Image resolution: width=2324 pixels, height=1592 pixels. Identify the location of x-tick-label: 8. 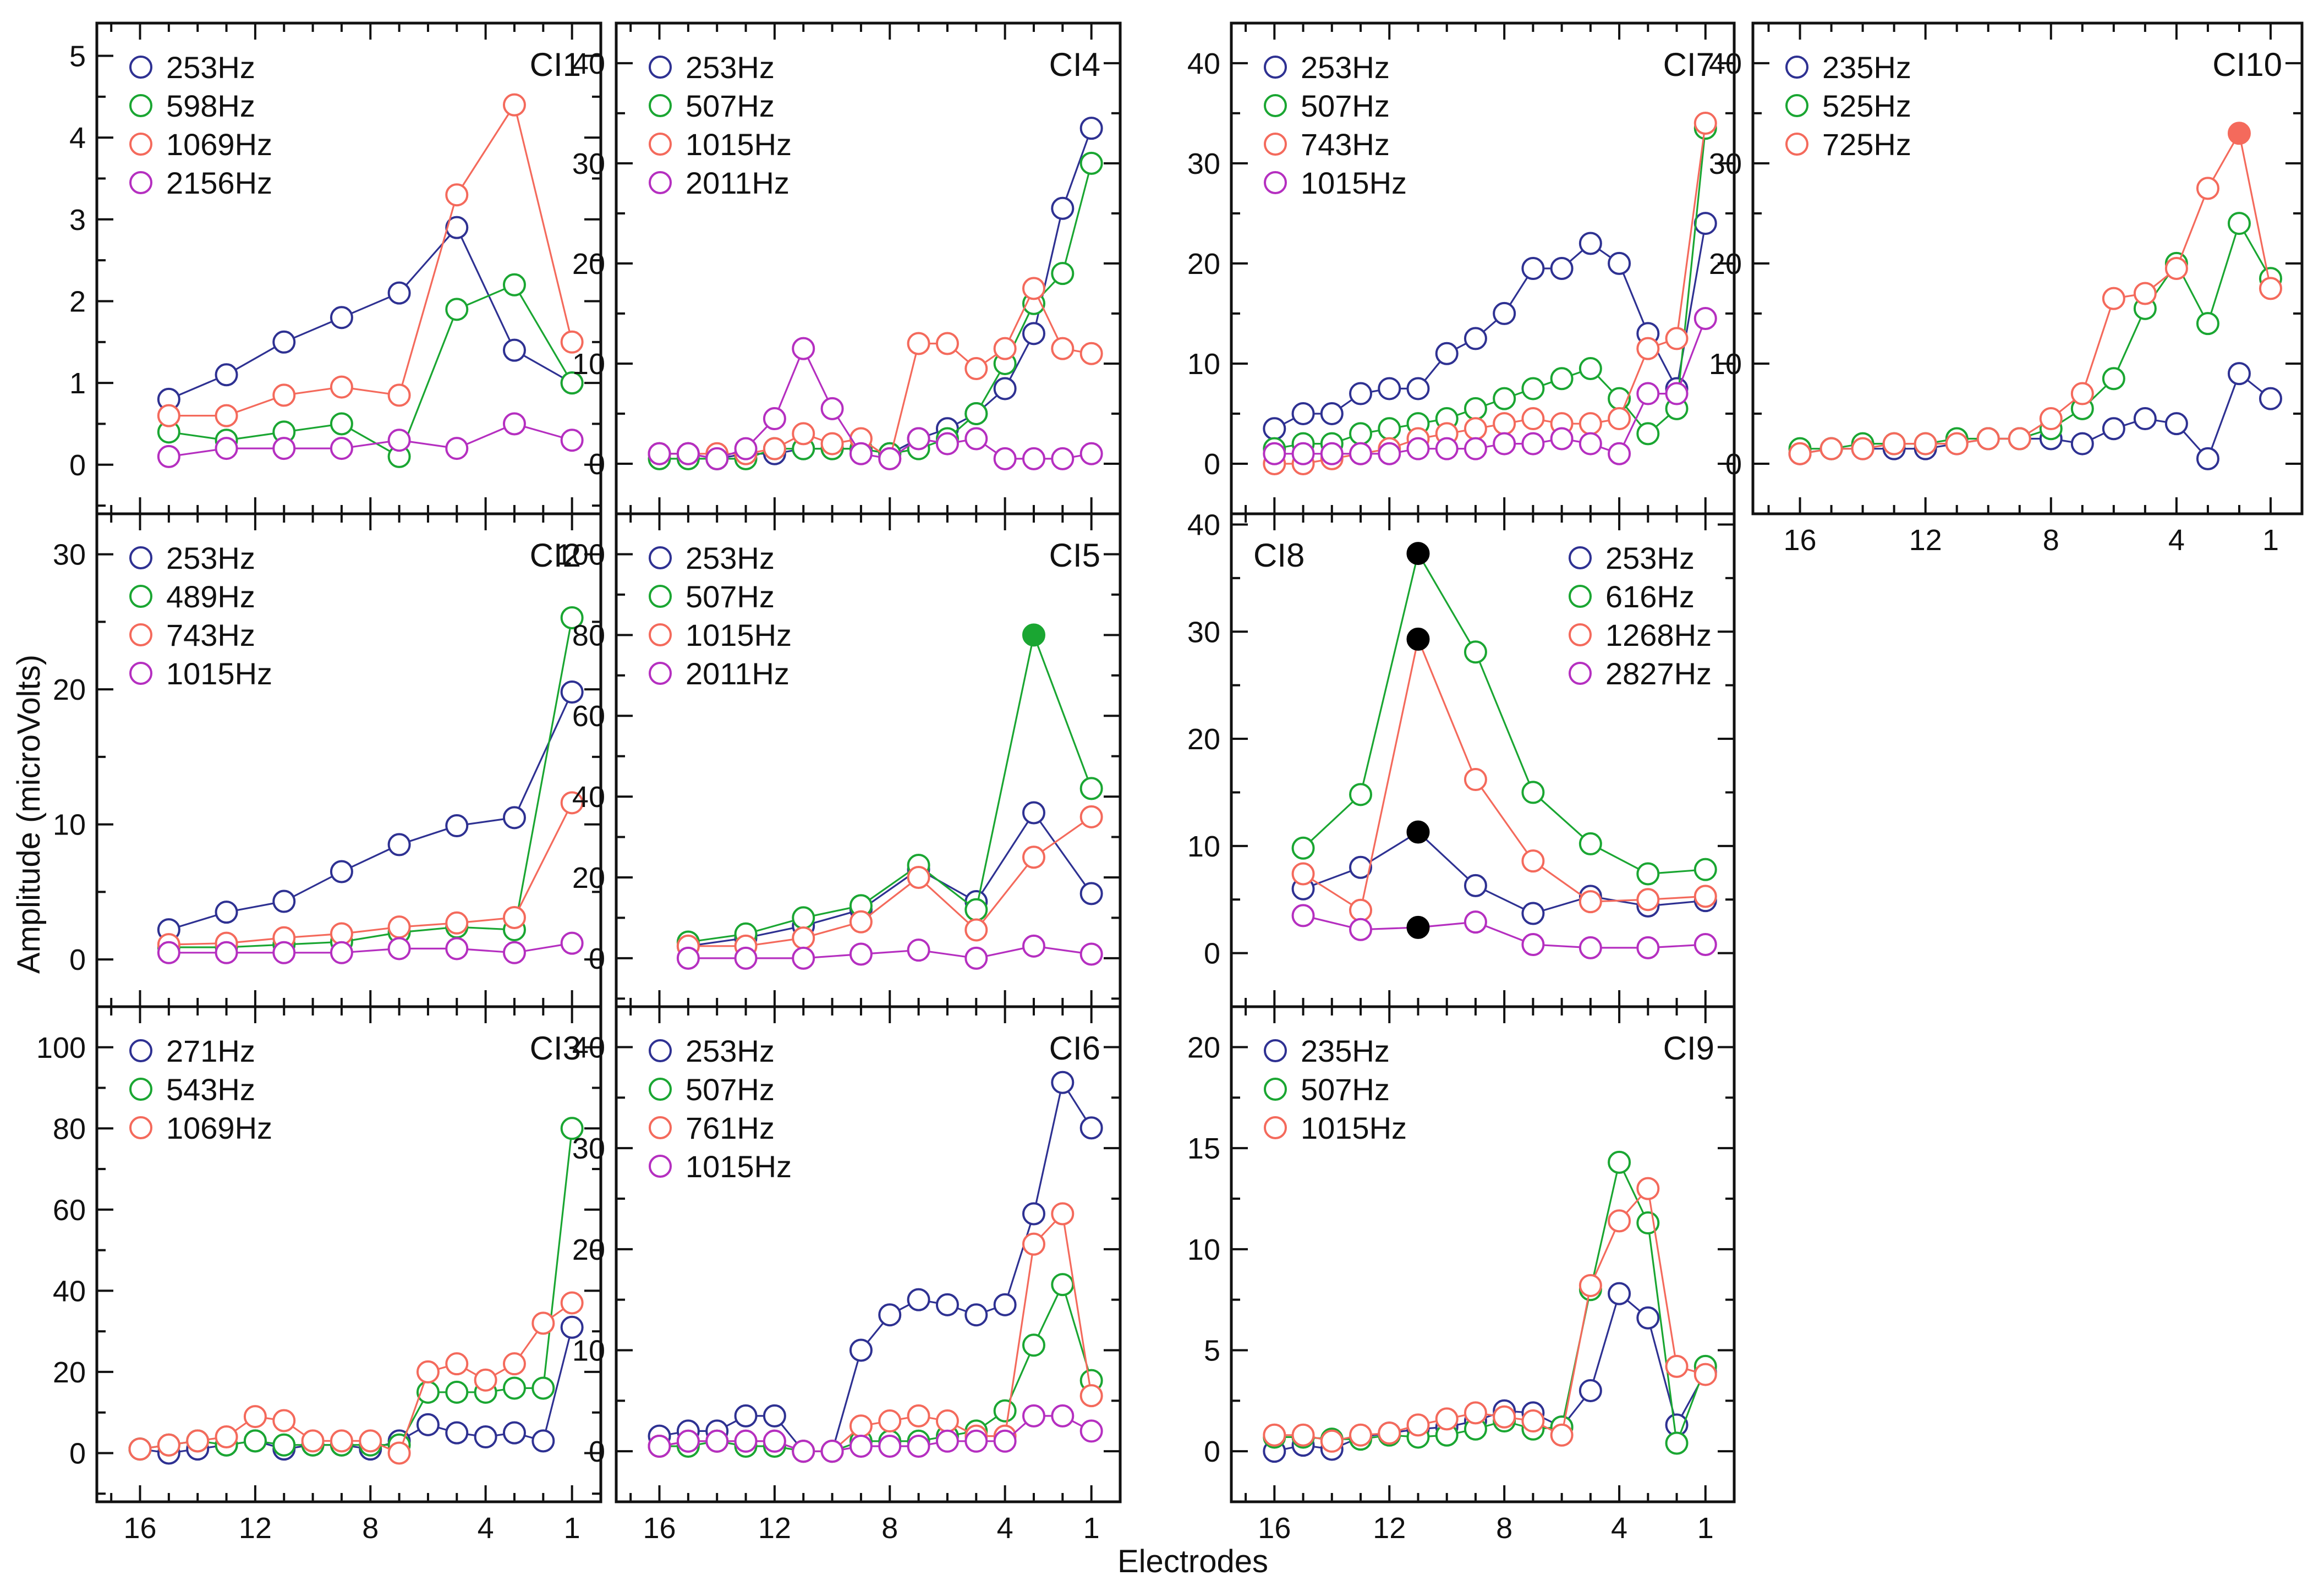
(890, 1529).